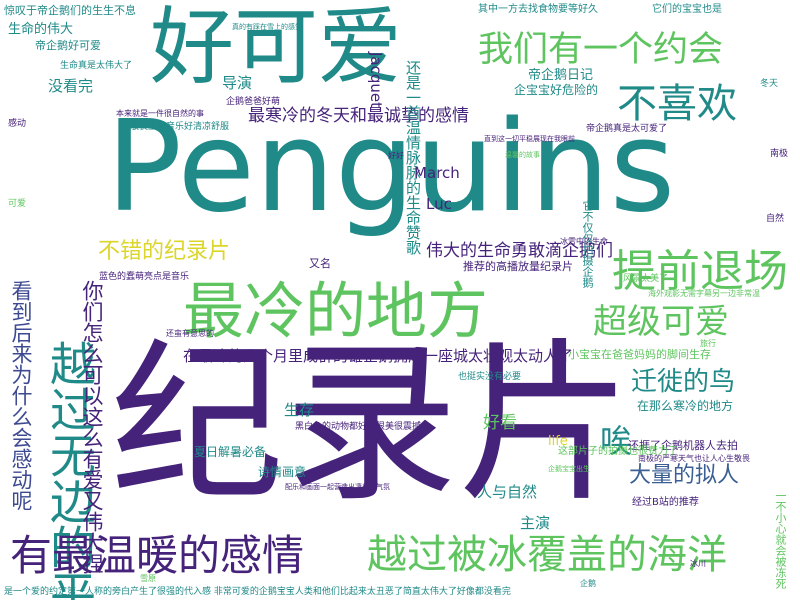 The height and width of the screenshot is (600, 800). I want to click on word-also-known: 又名, so click(320, 263).